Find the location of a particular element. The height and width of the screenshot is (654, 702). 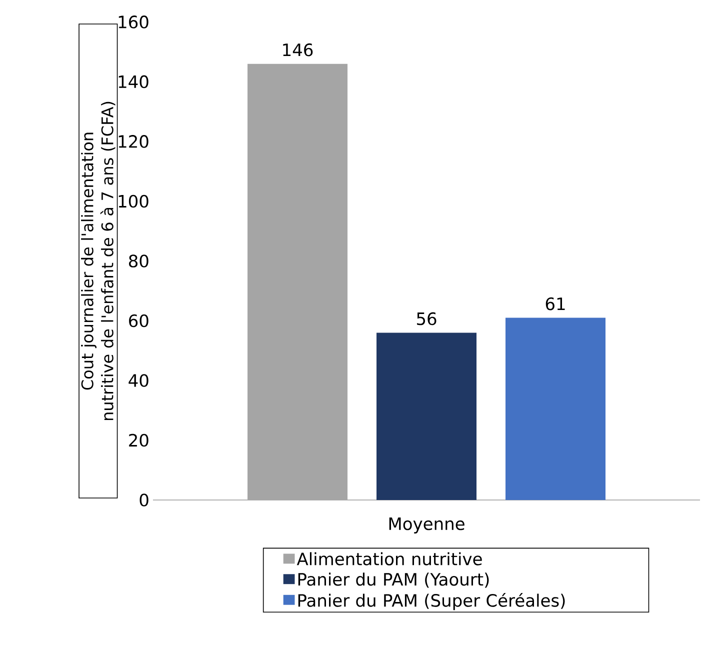

y-tick-label: 100 is located at coordinates (133, 201).